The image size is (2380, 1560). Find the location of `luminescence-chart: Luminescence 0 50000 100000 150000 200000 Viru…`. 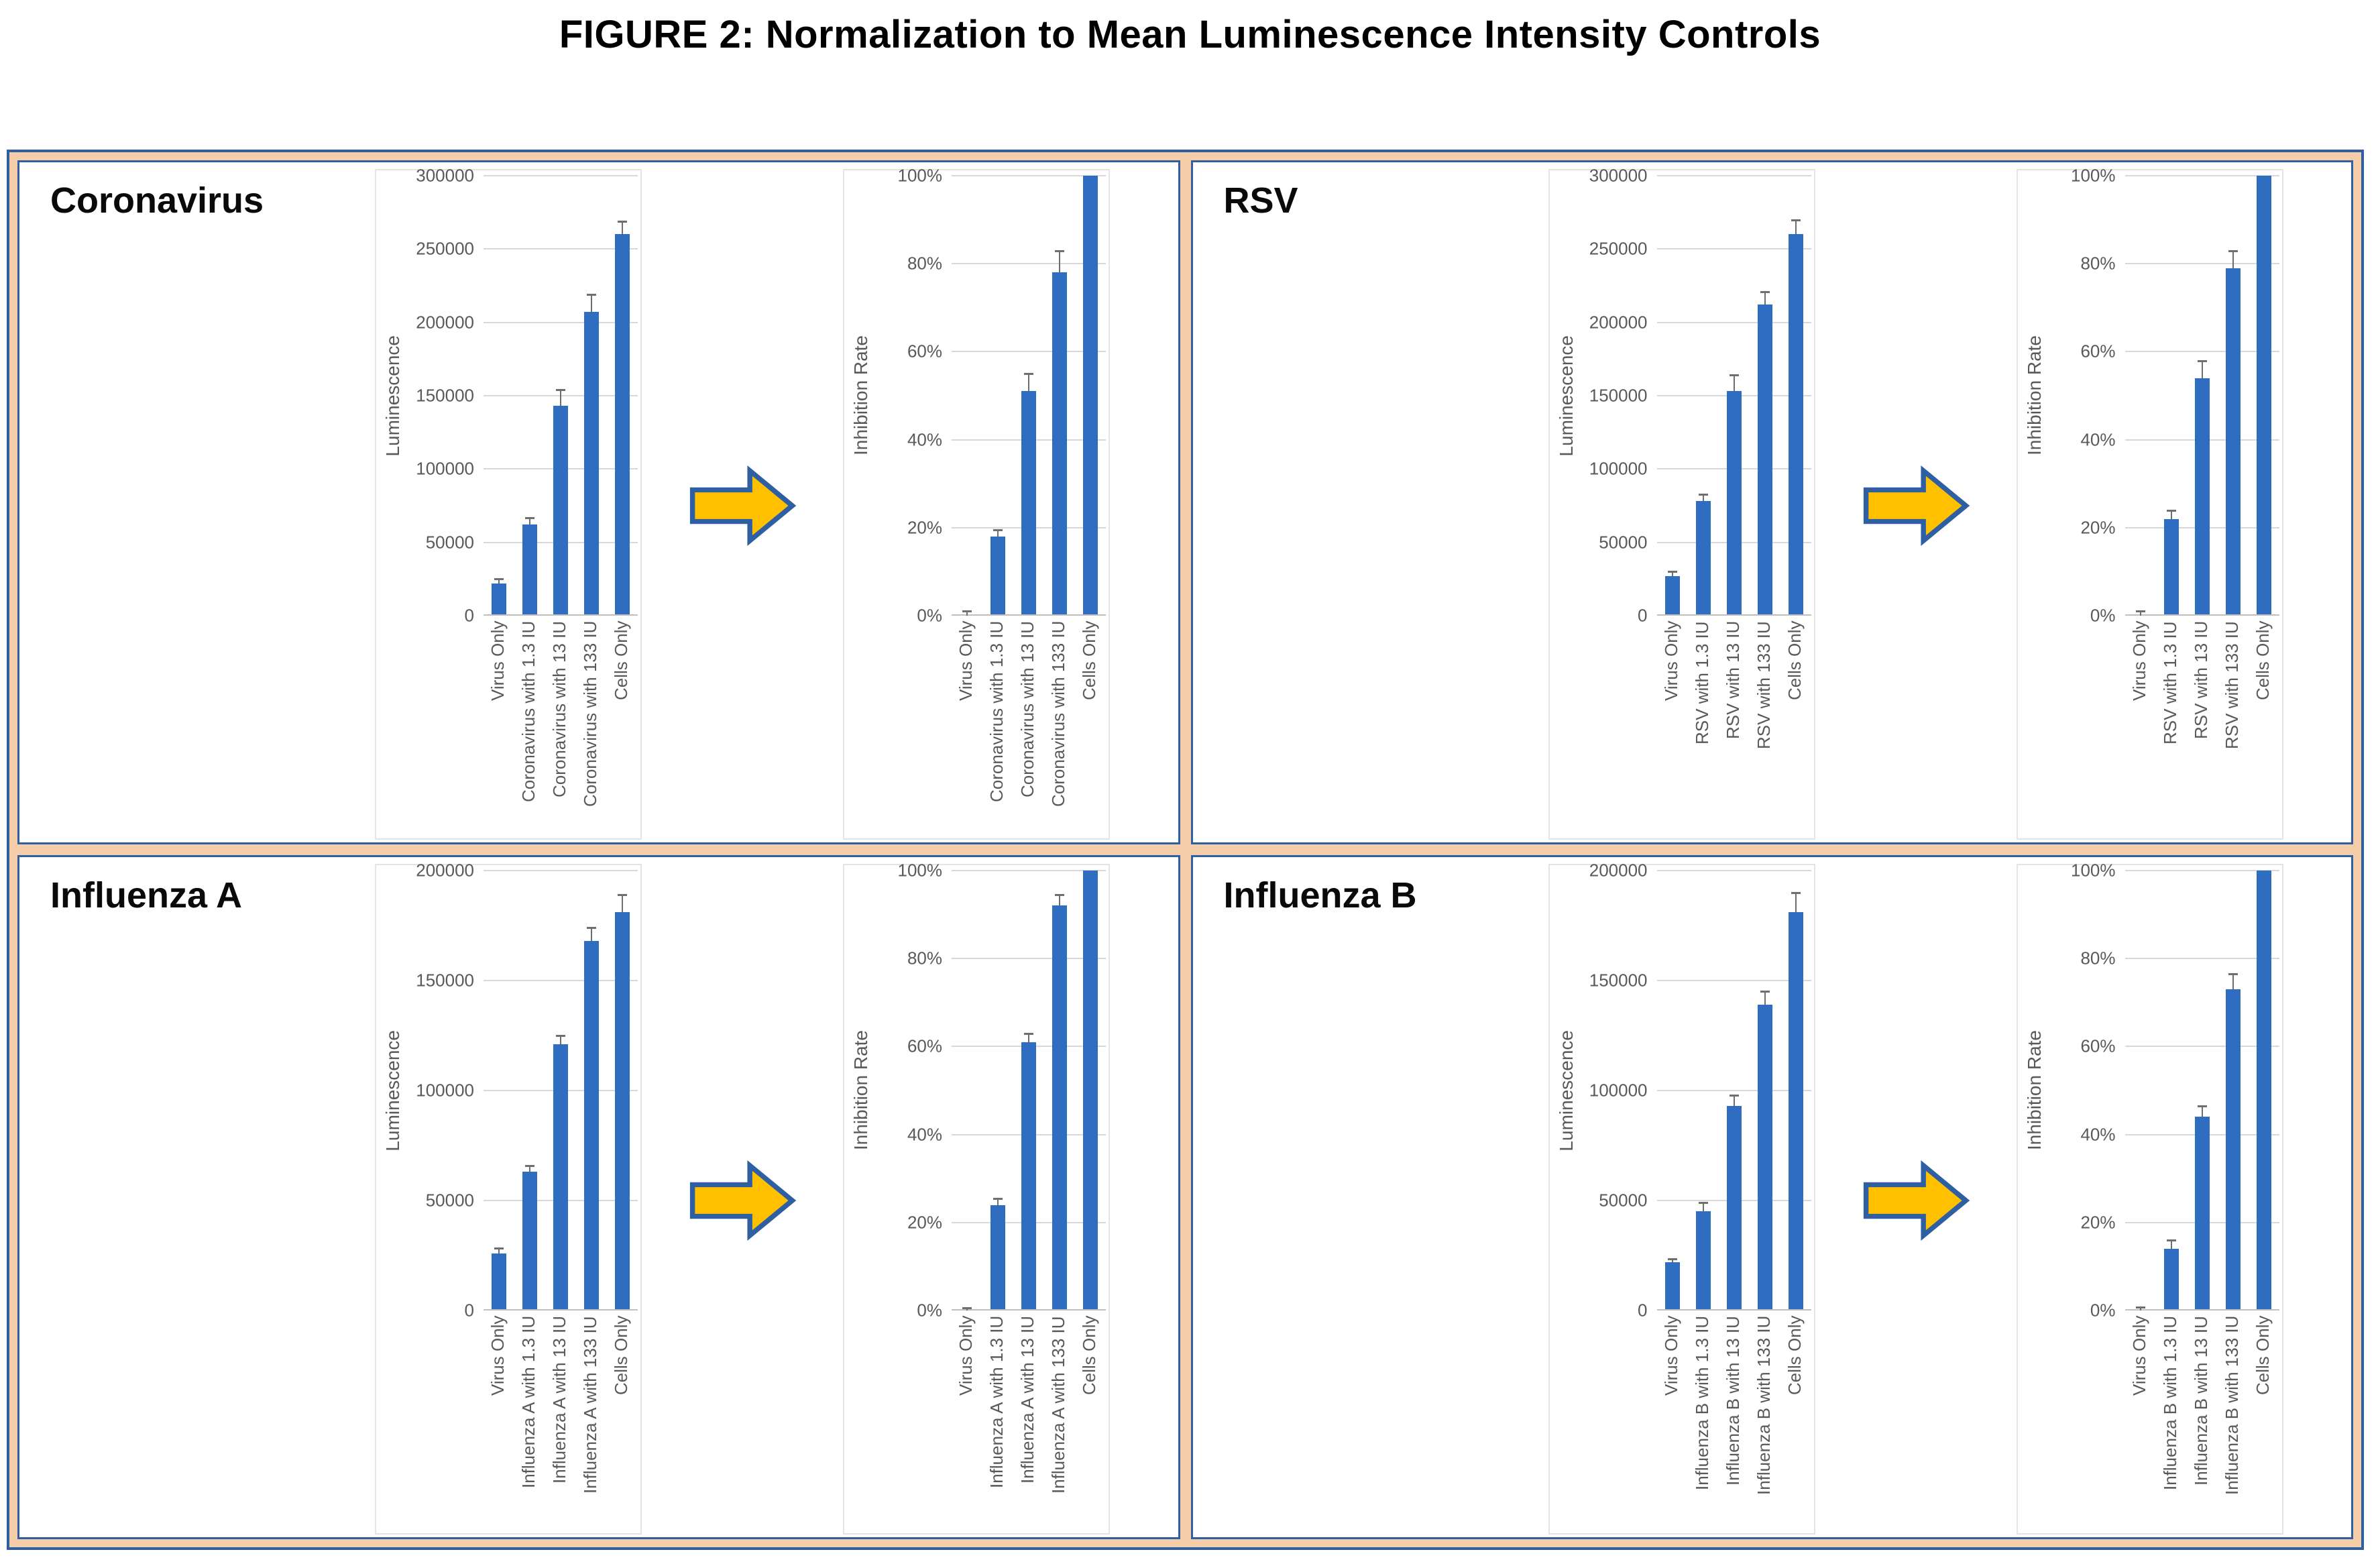

luminescence-chart: Luminescence 0 50000 100000 150000 200000 Viru… is located at coordinates (508, 1197).